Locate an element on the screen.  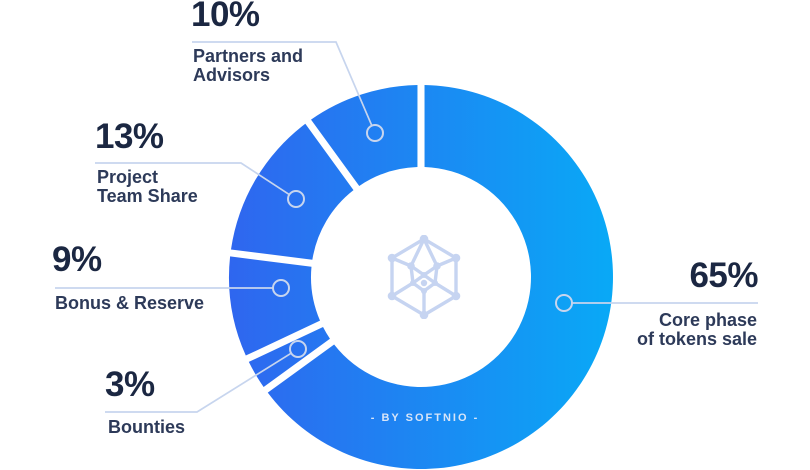
callout-line-partners-and-advisors is located at coordinates (282, 83).